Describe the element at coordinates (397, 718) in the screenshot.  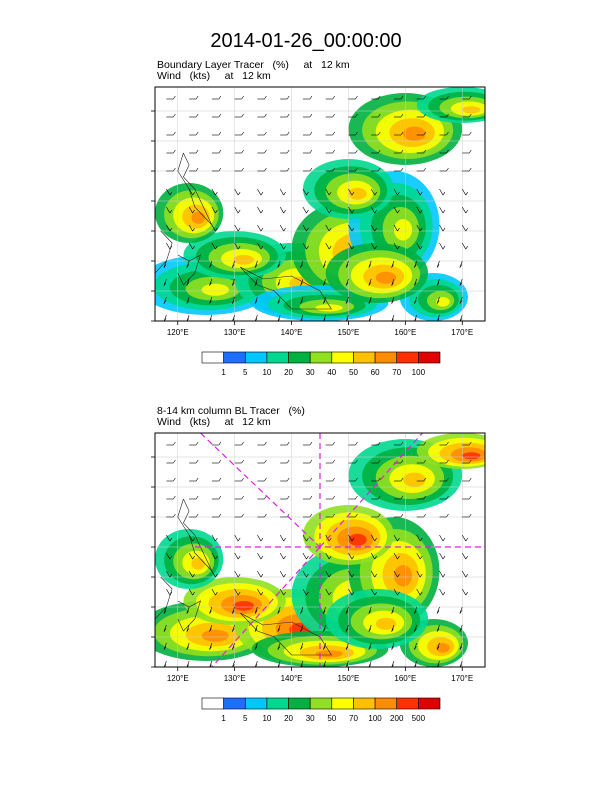
I see `colorbar-label: 200` at that location.